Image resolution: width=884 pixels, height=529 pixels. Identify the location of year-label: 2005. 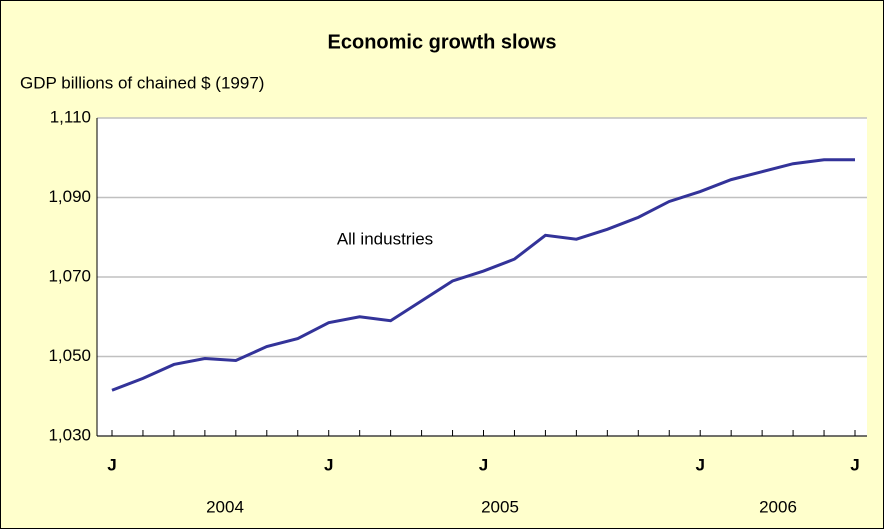
(500, 506).